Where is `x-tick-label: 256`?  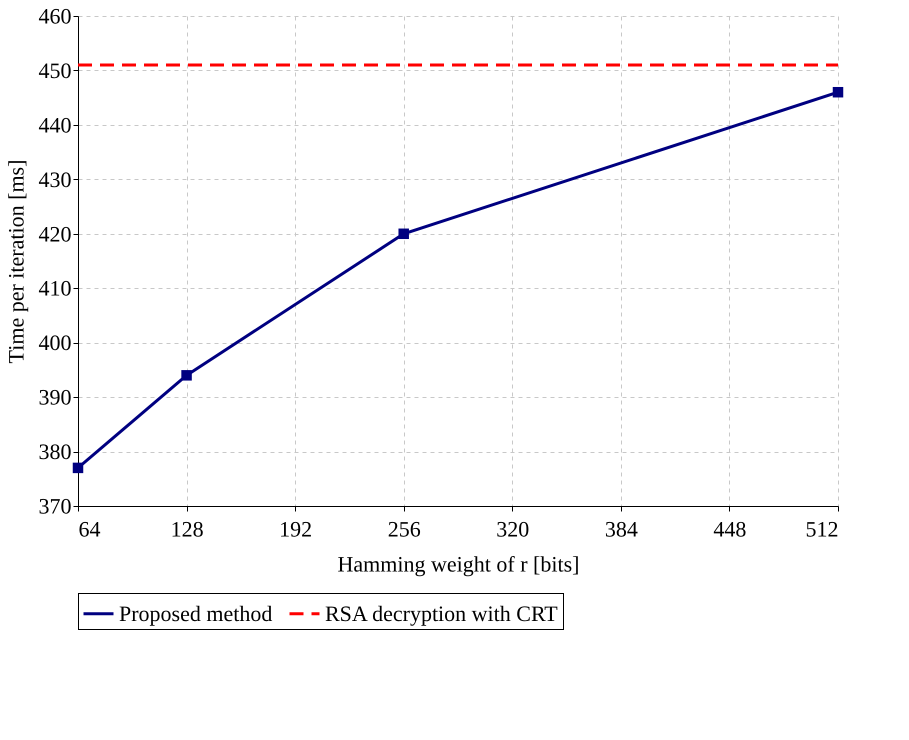
x-tick-label: 256 is located at coordinates (404, 529).